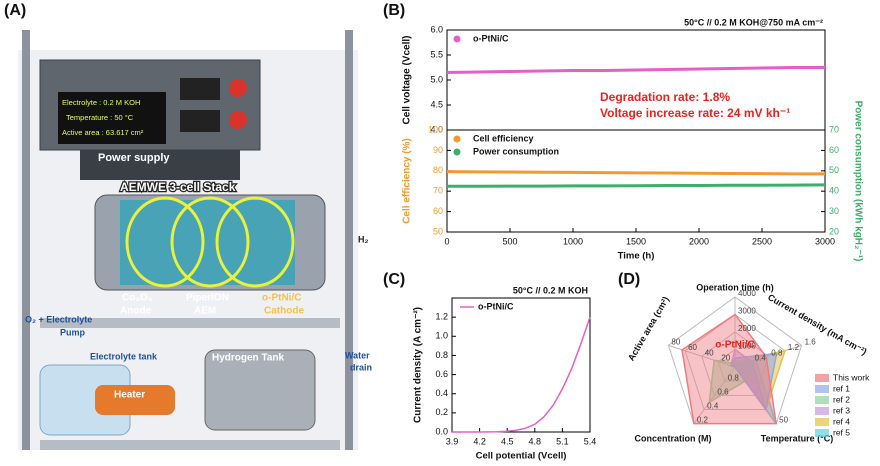 Image resolution: width=880 pixels, height=466 pixels. Describe the element at coordinates (747, 328) in the screenshot. I see `radar-tick-label: 2000` at that location.